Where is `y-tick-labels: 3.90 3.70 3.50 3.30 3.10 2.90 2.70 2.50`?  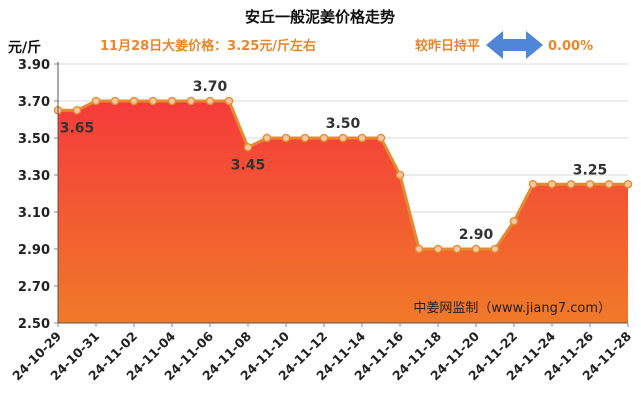
y-tick-labels: 3.90 3.70 3.50 3.30 3.10 2.90 2.70 2.50 is located at coordinates (34, 195).